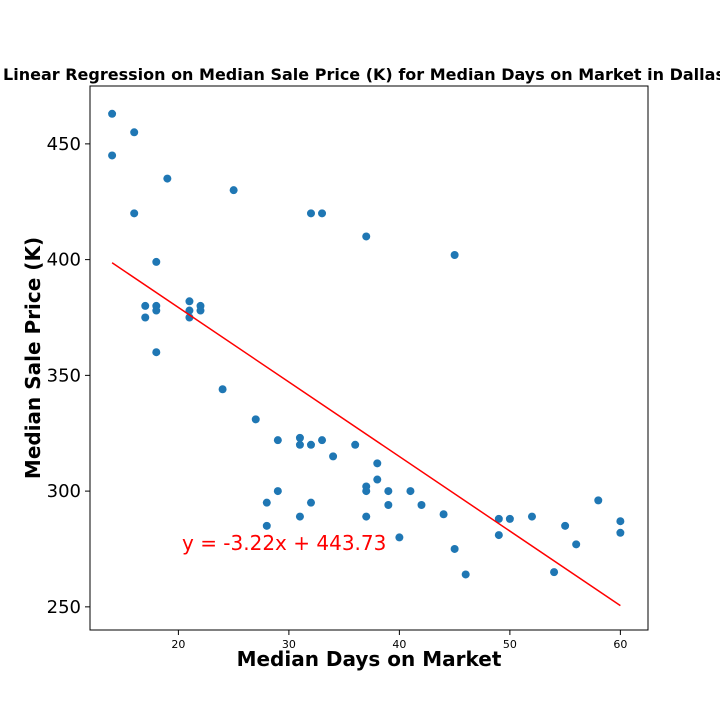 This screenshot has width=720, height=720. Describe the element at coordinates (284, 543) in the screenshot. I see `regression-equation: y = -3.22x + 443.73` at that location.